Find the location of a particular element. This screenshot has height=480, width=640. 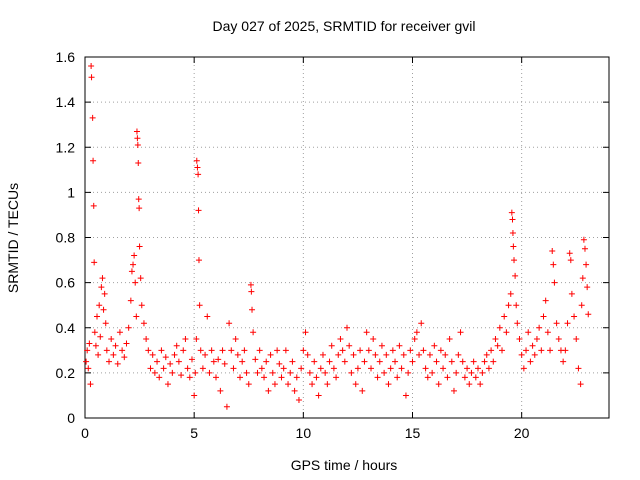

y-tick-label: 0.4 is located at coordinates (66, 328).